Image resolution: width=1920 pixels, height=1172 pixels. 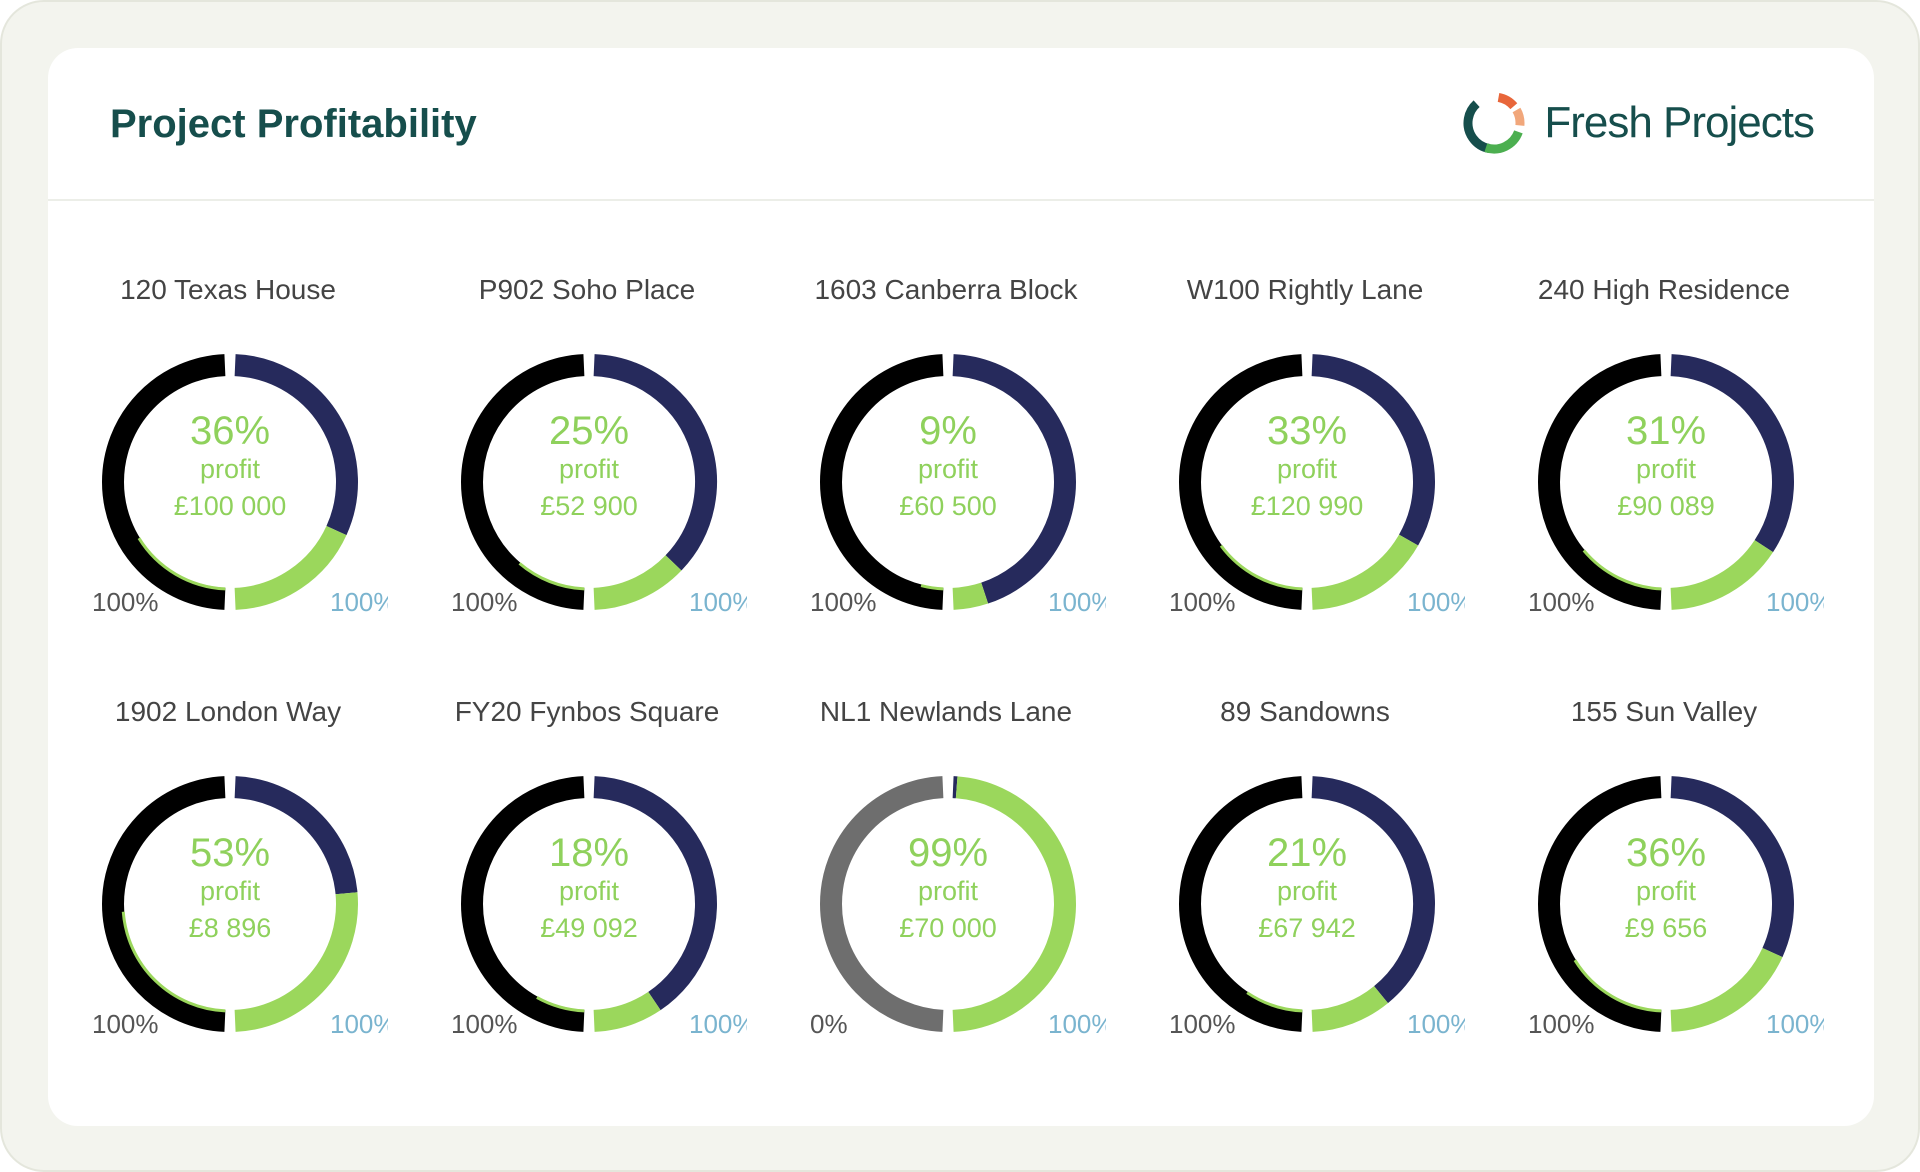 I want to click on profit-percent: 21%, so click(x=1307, y=853).